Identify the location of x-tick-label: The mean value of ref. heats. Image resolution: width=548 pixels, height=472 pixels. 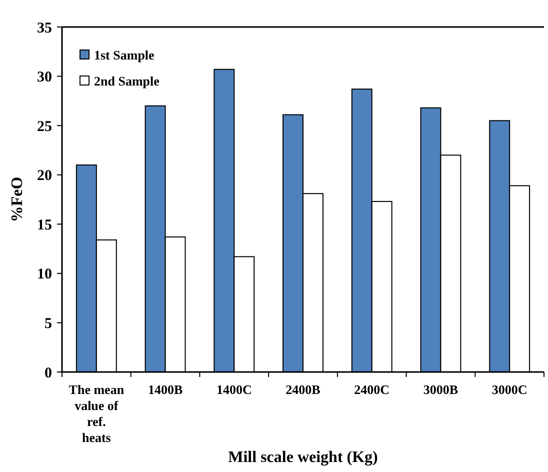
(96, 413).